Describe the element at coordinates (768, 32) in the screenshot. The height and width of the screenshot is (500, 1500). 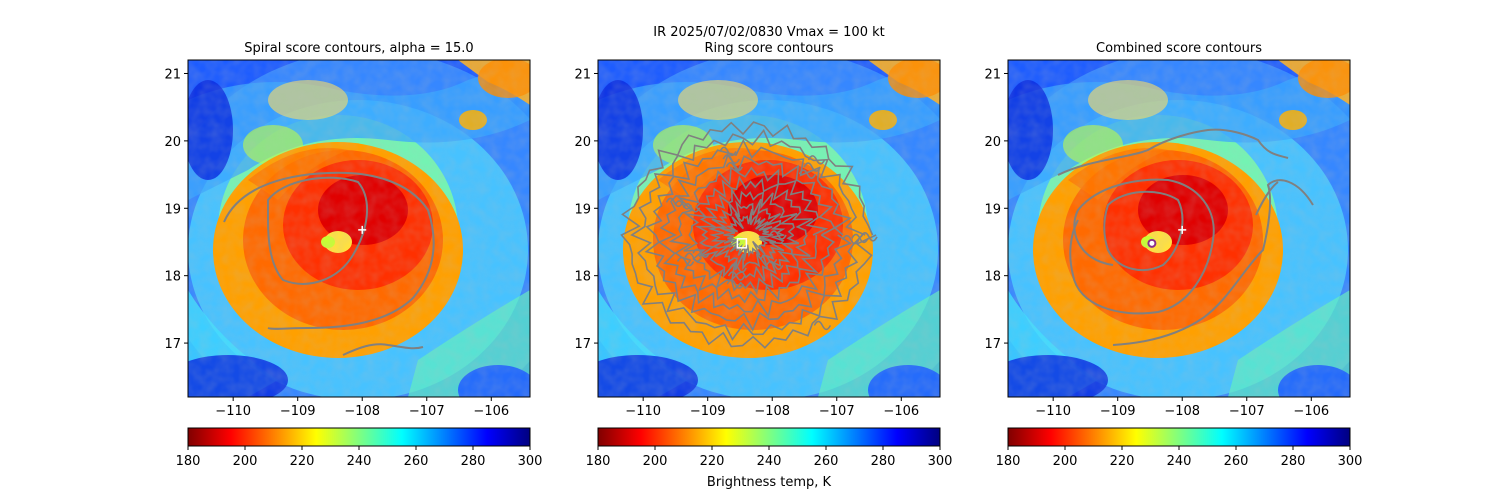
I see `figure-suptitle: IR 2025/07/02/0830 Vmax = 100 kt` at that location.